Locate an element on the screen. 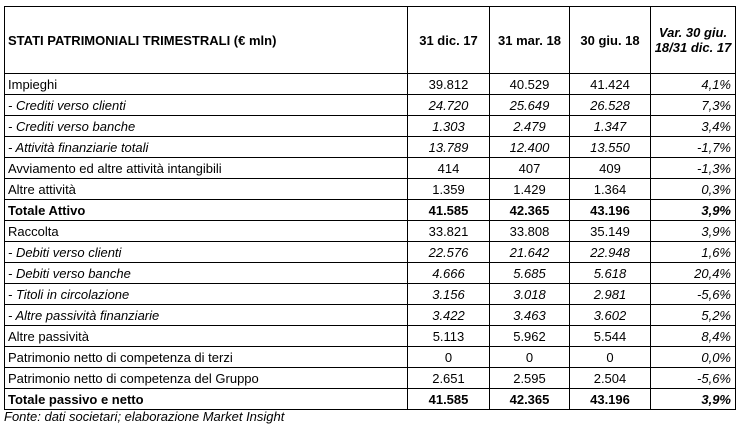 The height and width of the screenshot is (429, 742). row-label: - Titoli in circolazione is located at coordinates (206, 294).